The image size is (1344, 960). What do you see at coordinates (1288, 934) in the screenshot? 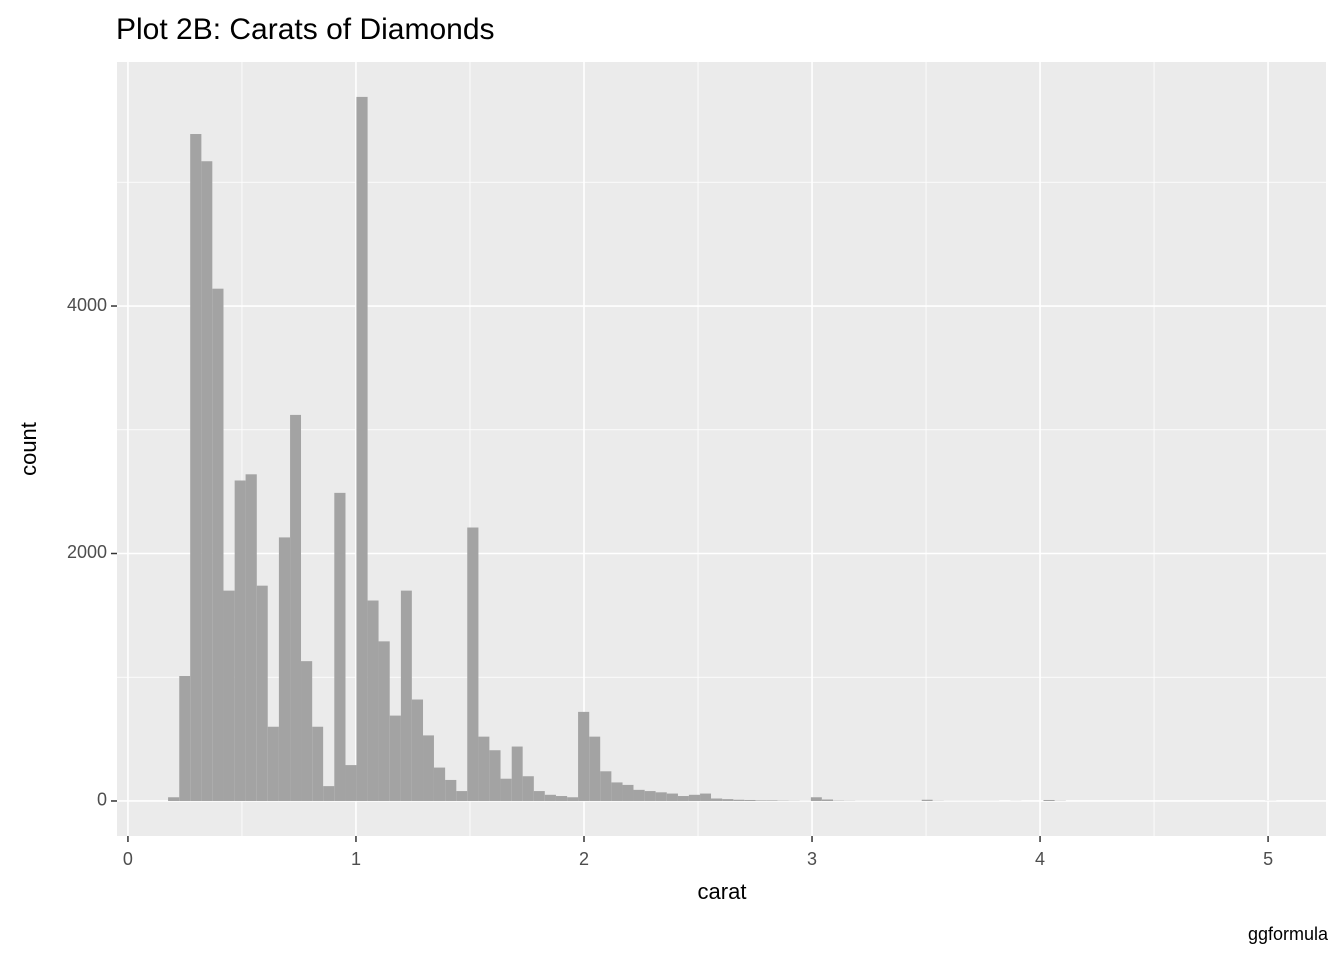
I see `caption: ggformula` at bounding box center [1288, 934].